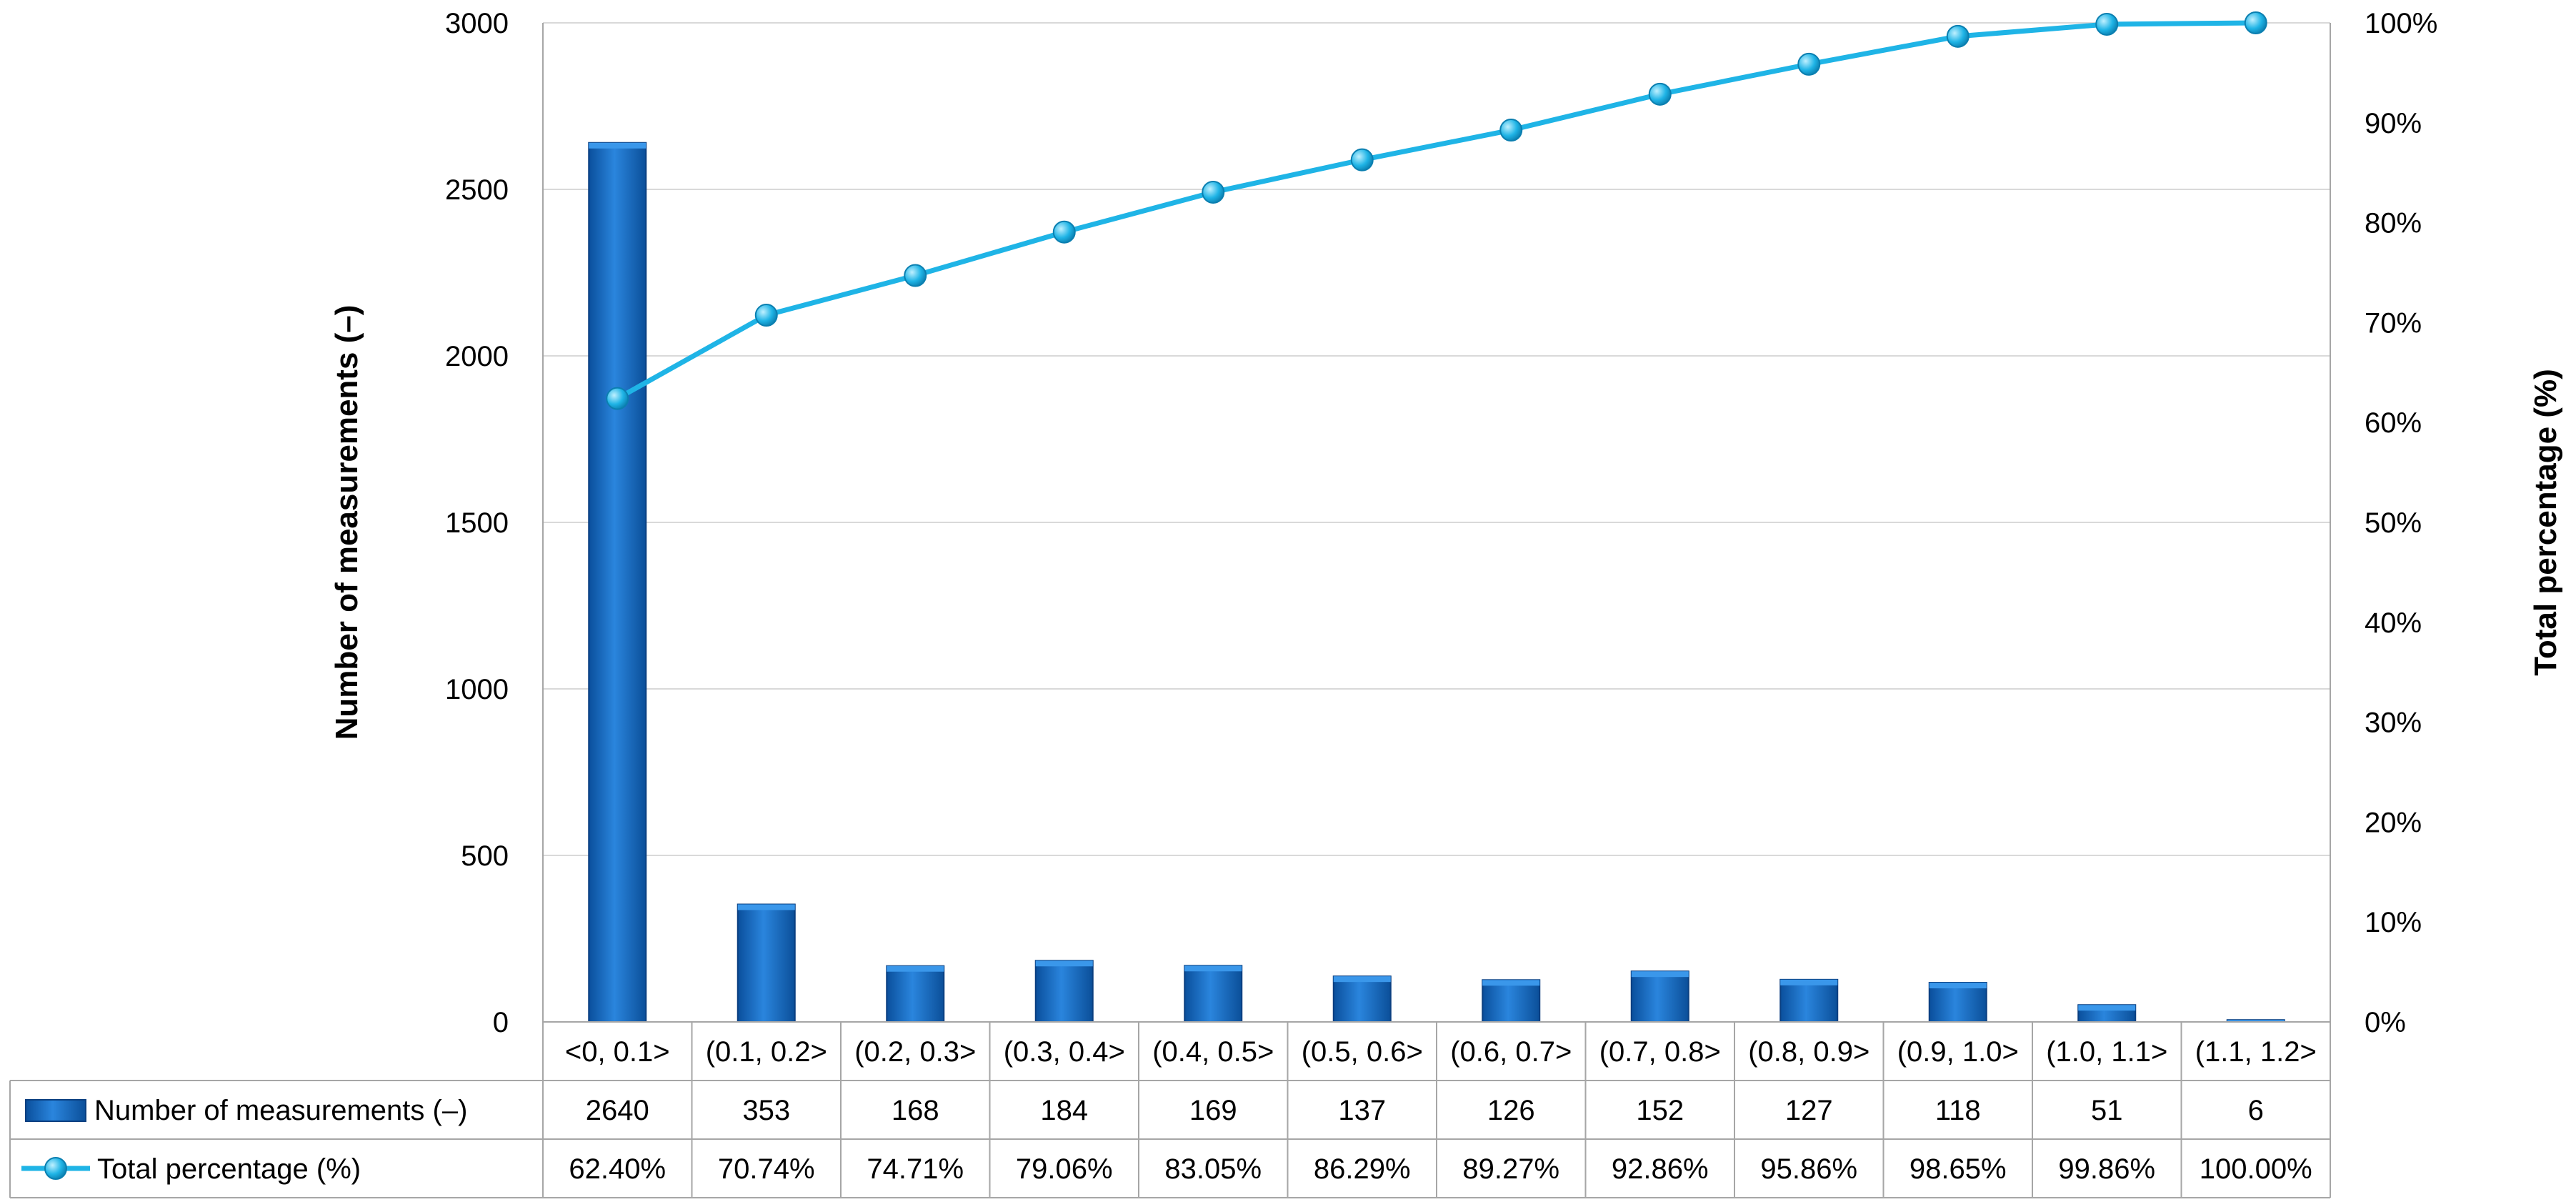  What do you see at coordinates (2394, 922) in the screenshot?
I see `right-axis-tick-label: 10%` at bounding box center [2394, 922].